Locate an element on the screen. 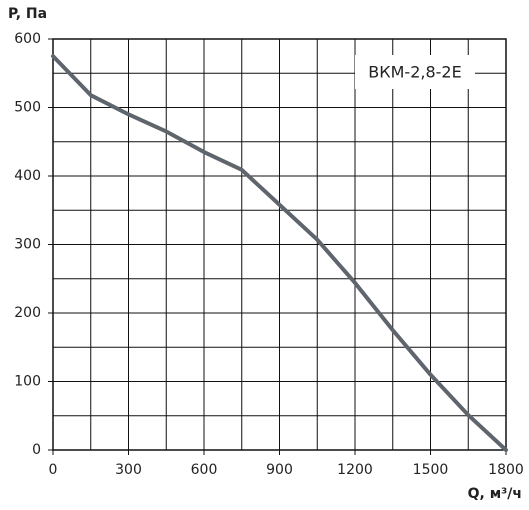 Image resolution: width=529 pixels, height=510 pixels. x-tick-label: 1200 is located at coordinates (355, 470).